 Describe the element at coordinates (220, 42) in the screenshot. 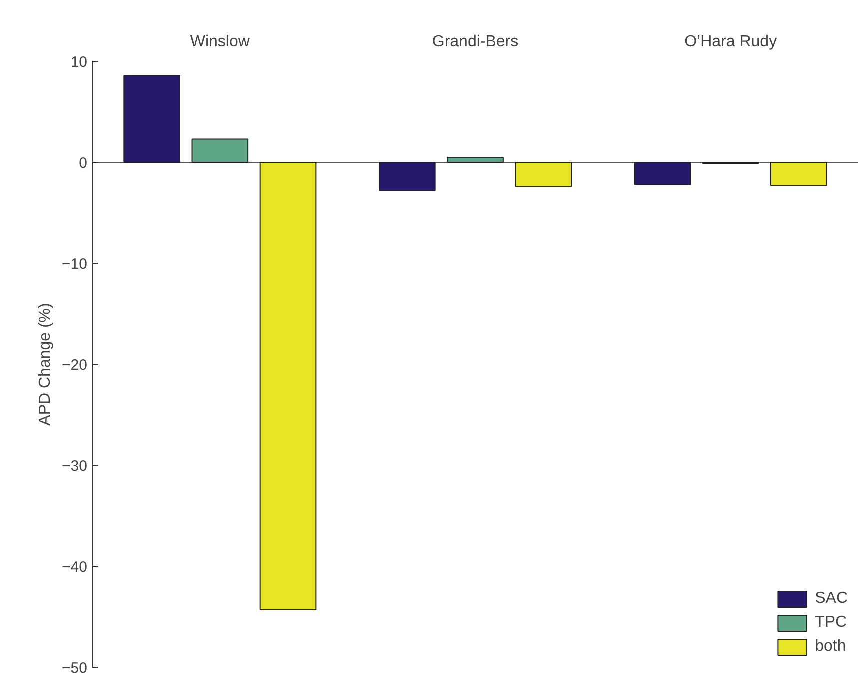

I see `x-tick-label: Winslow` at that location.